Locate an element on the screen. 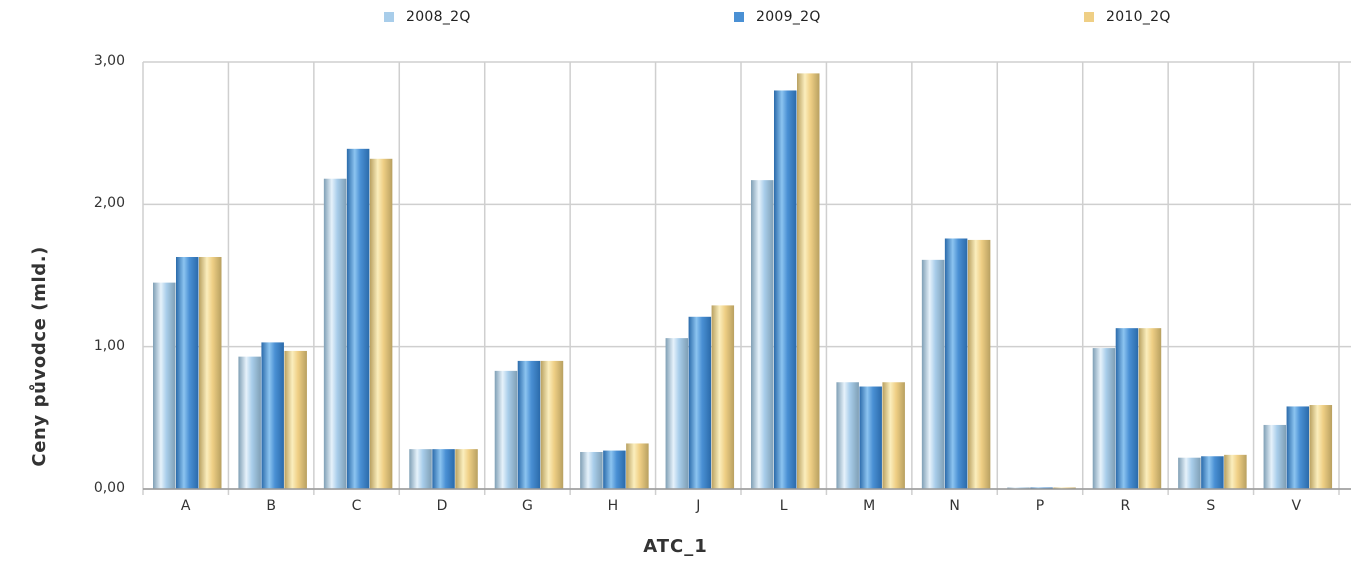  x-tick-label: C is located at coordinates (356, 506).